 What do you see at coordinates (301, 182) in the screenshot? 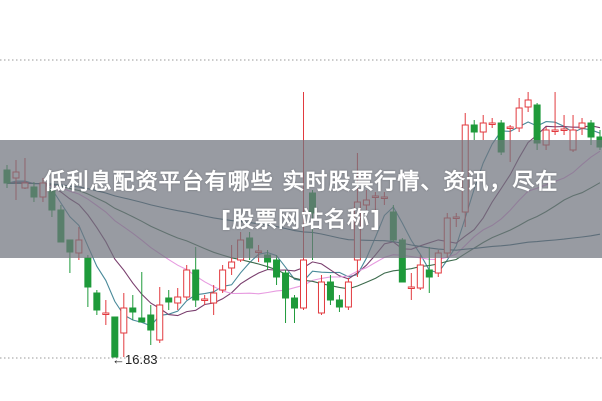
I see `title-line-1: 低利息配资平台有哪些 实时股票行情、资讯，尽在` at bounding box center [301, 182].